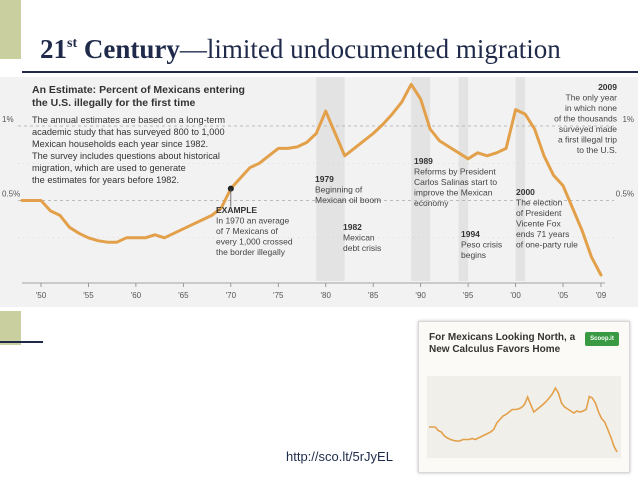  What do you see at coordinates (53, 49) in the screenshot?
I see `title-number: 21` at bounding box center [53, 49].